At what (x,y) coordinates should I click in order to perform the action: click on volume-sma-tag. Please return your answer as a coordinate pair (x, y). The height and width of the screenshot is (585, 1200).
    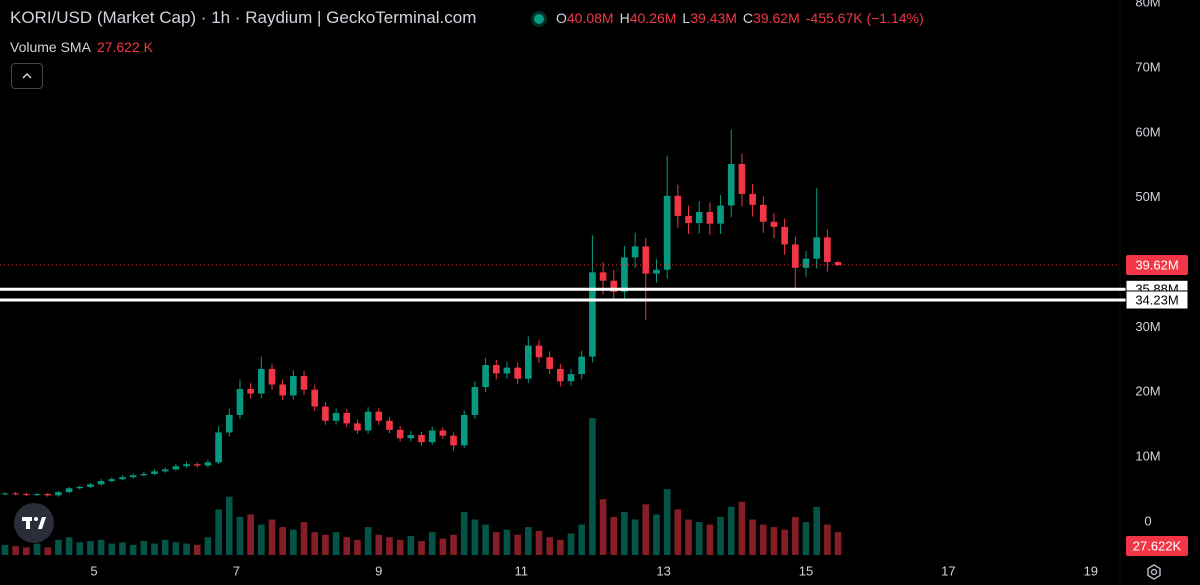
    Looking at the image, I should click on (1157, 545).